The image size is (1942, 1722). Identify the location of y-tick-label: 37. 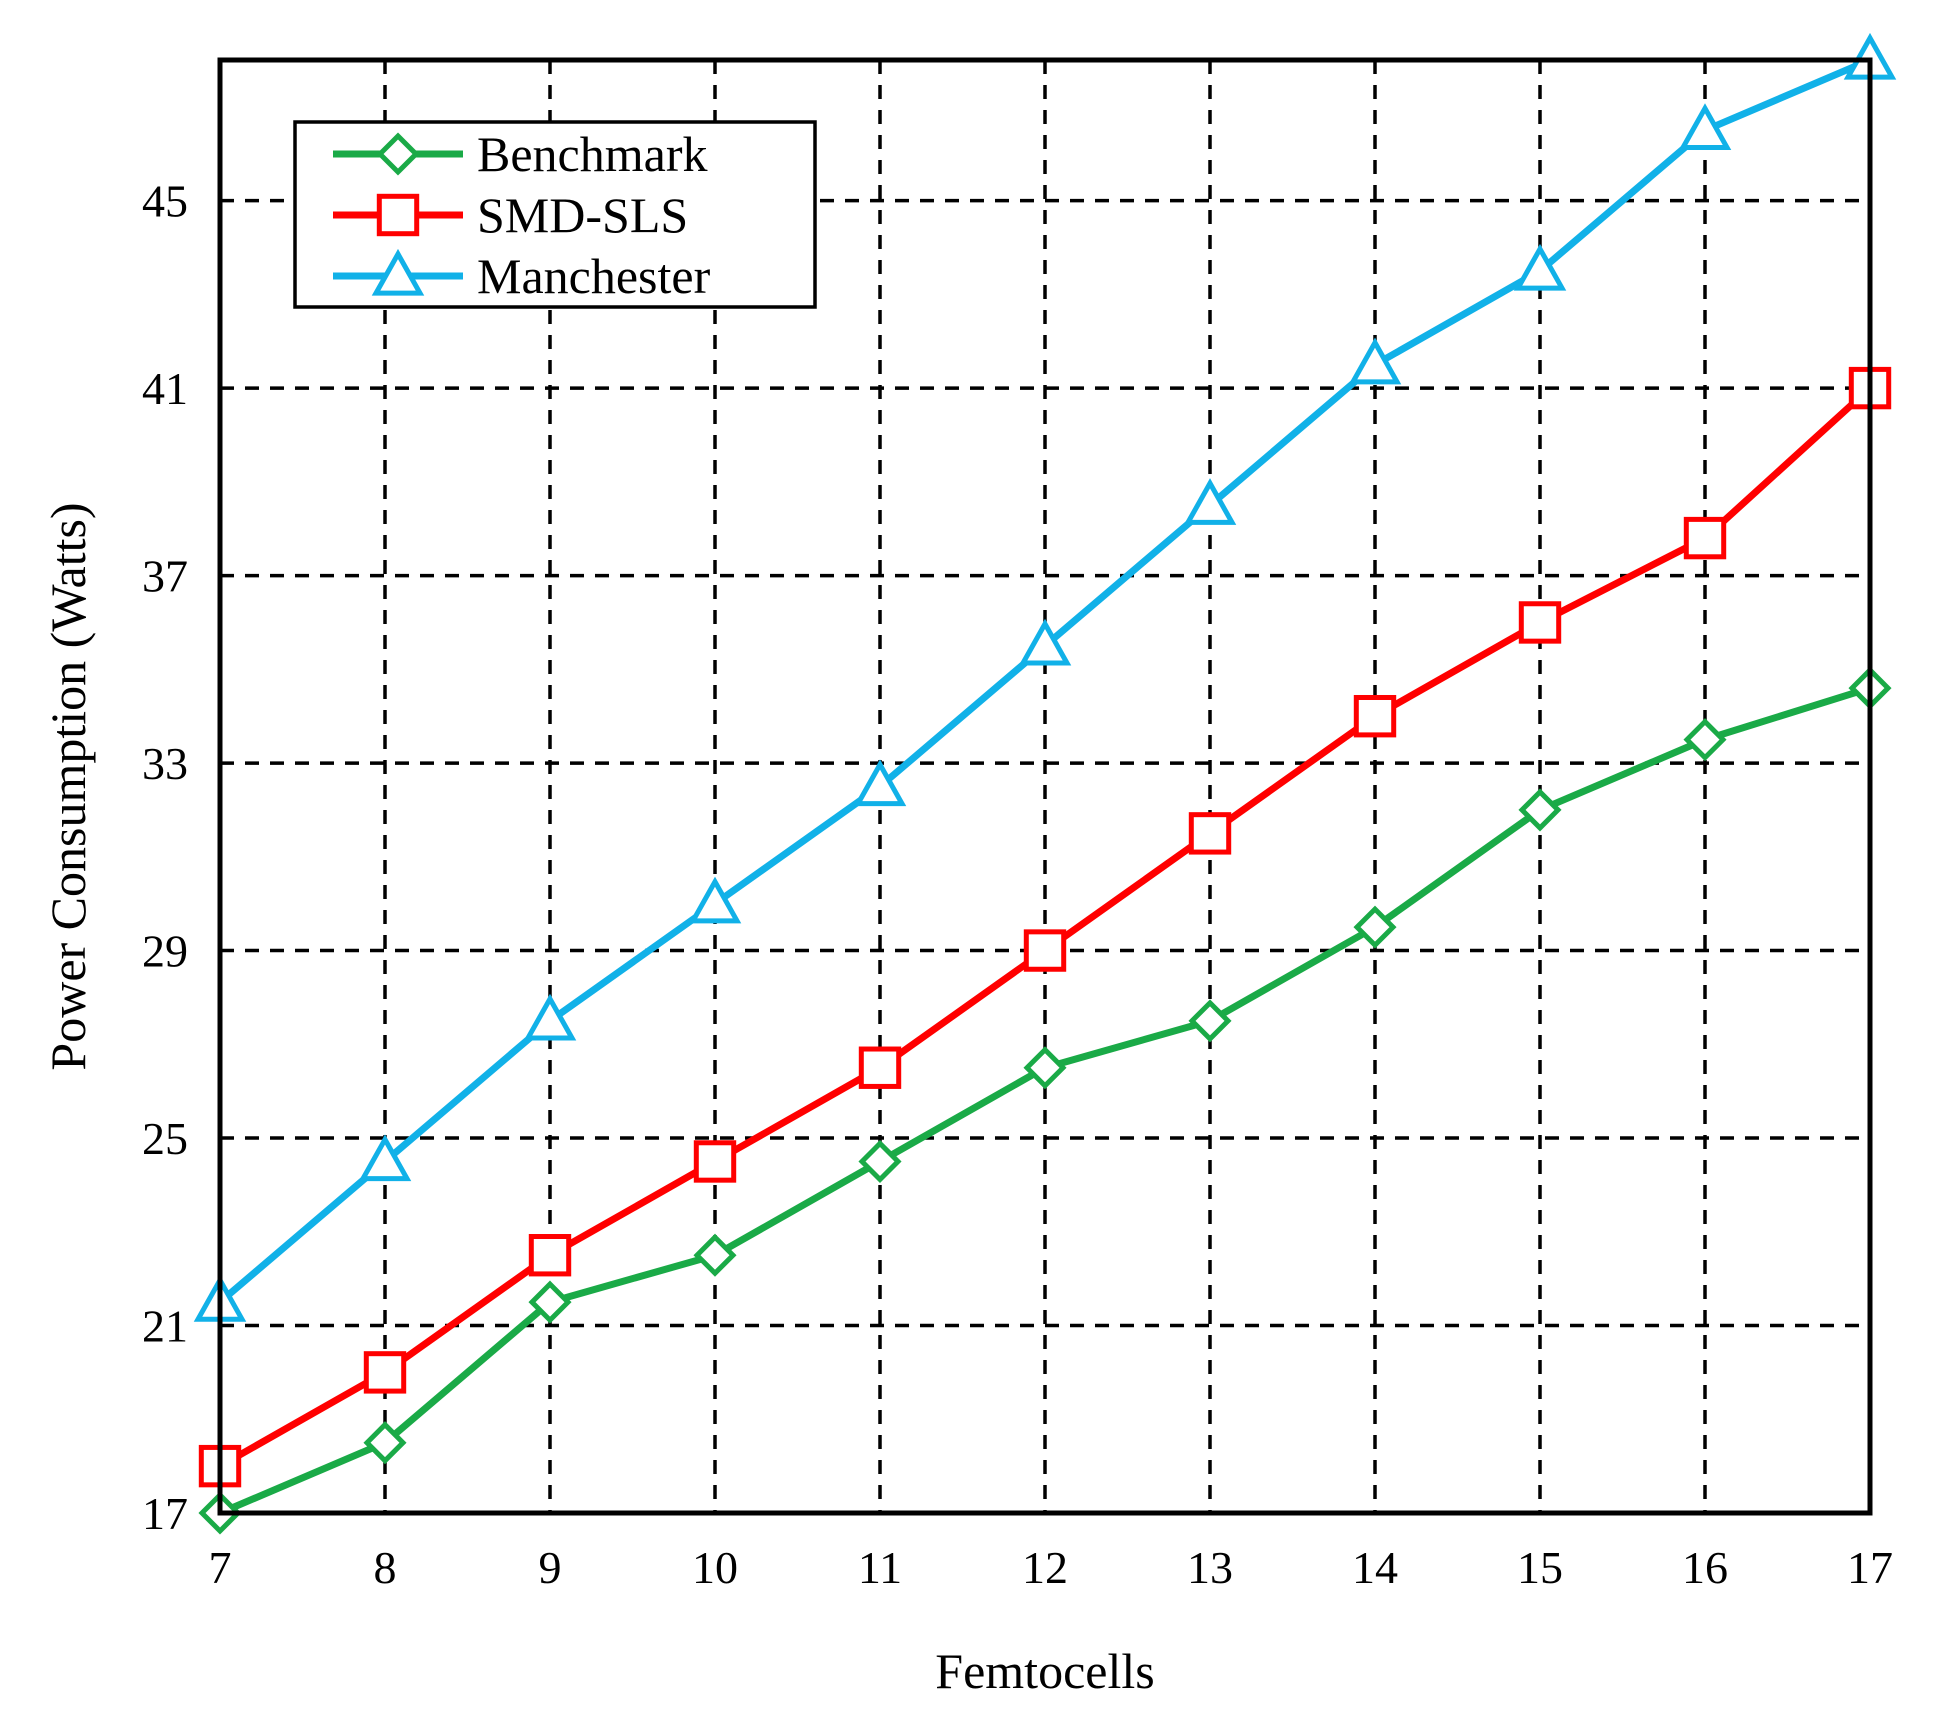
(165, 576).